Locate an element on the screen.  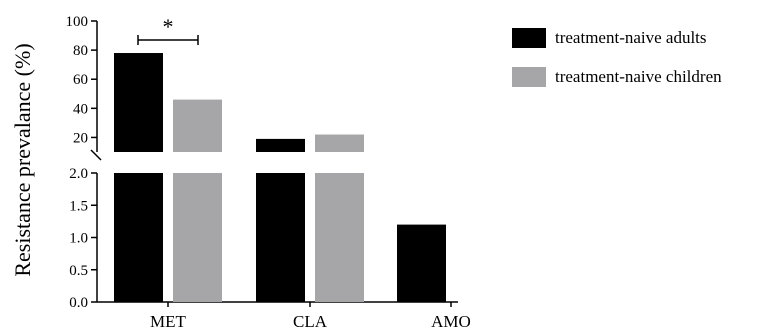
axis-break-mark is located at coordinates (96, 155).